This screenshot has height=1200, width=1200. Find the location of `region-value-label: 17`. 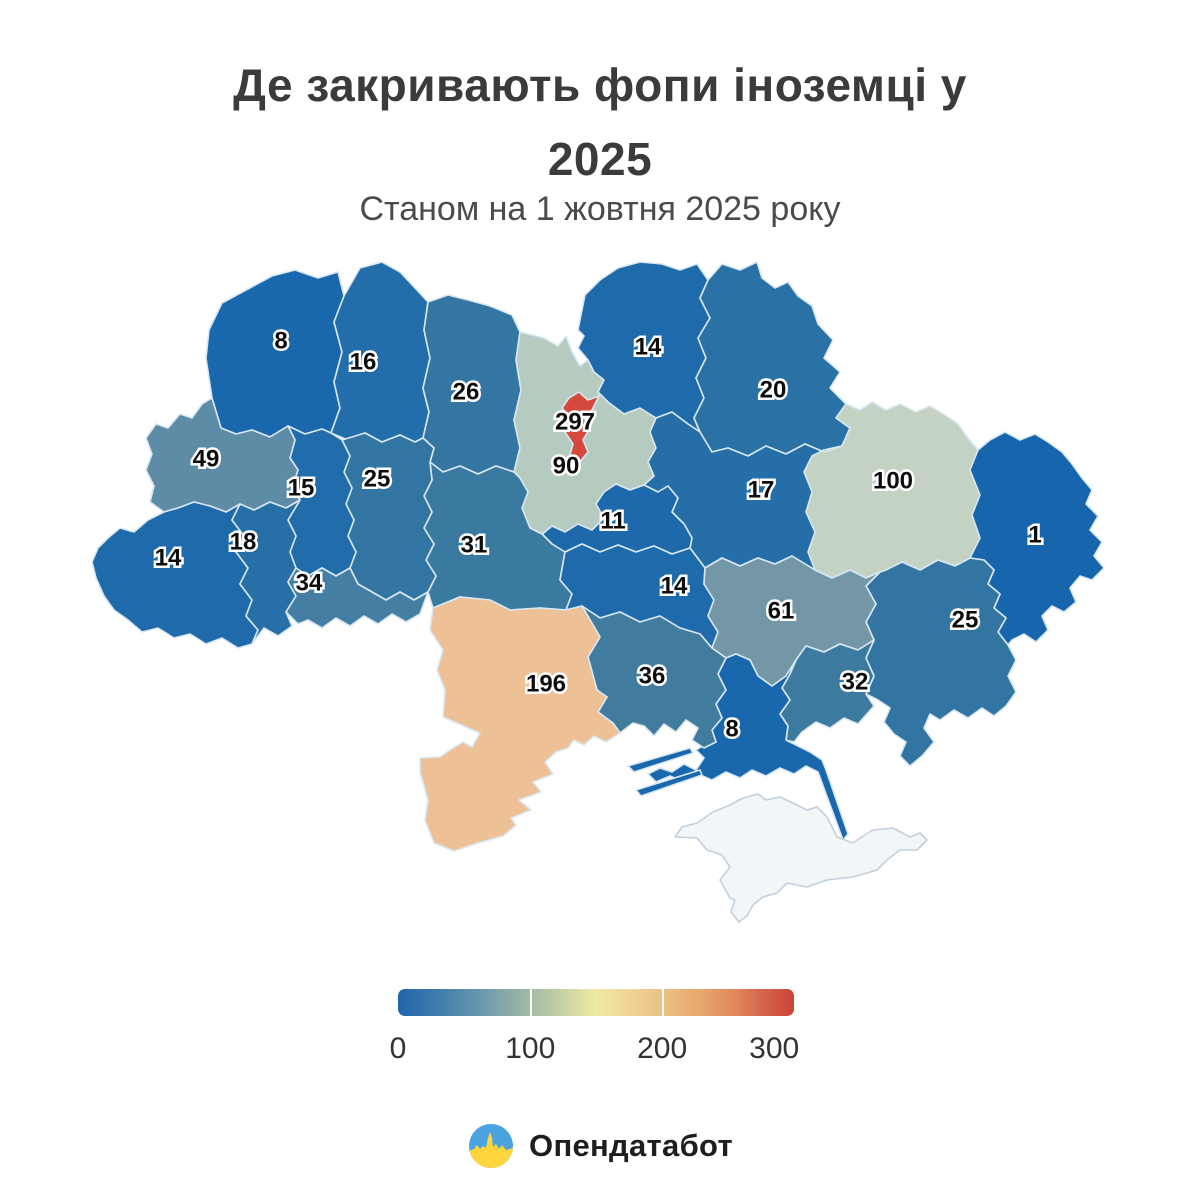

region-value-label: 17 is located at coordinates (761, 490).